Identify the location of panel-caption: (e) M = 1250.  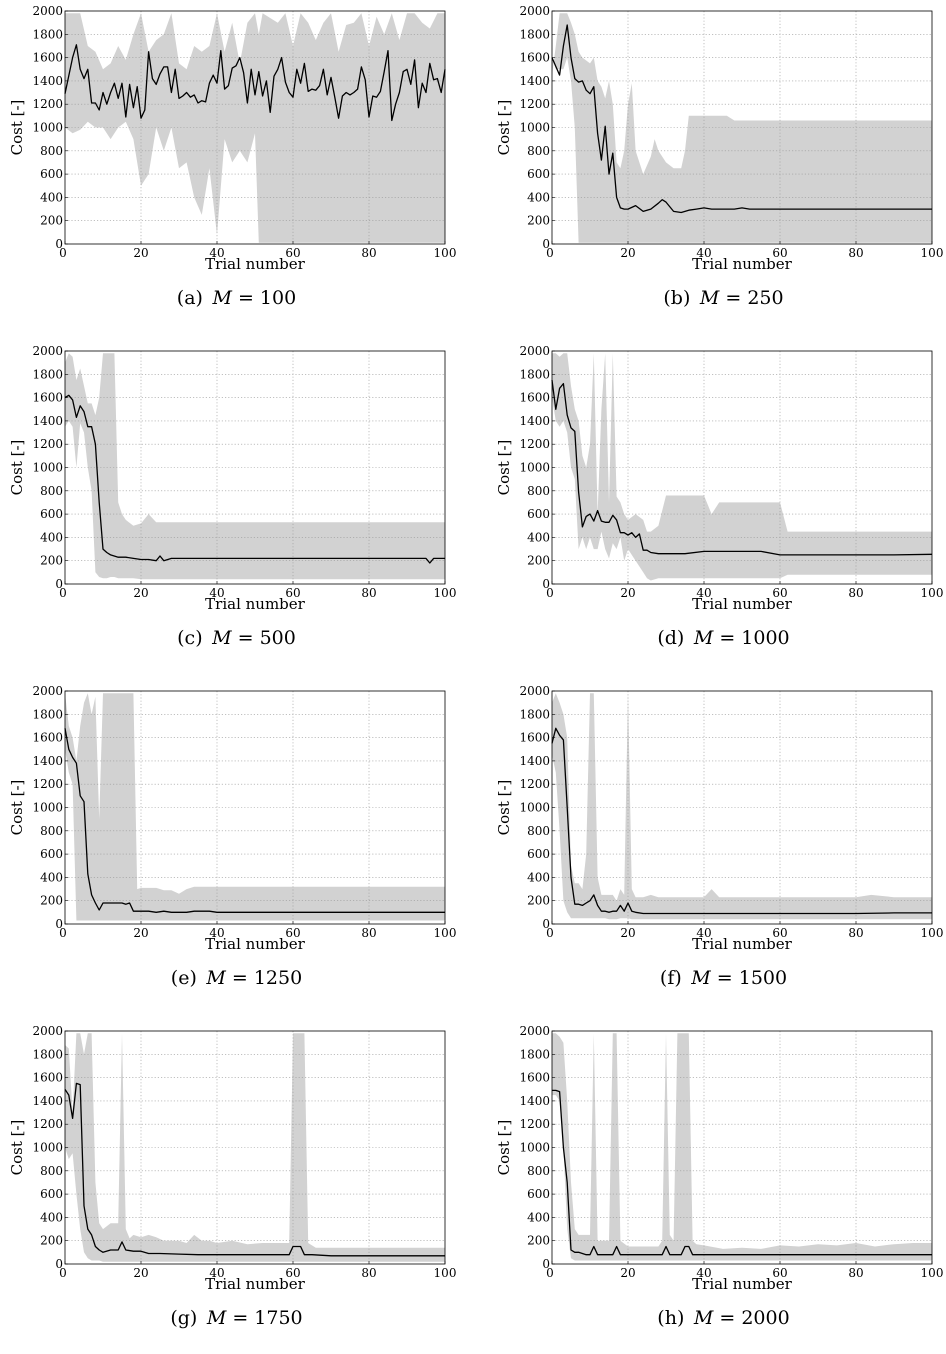
(236, 978).